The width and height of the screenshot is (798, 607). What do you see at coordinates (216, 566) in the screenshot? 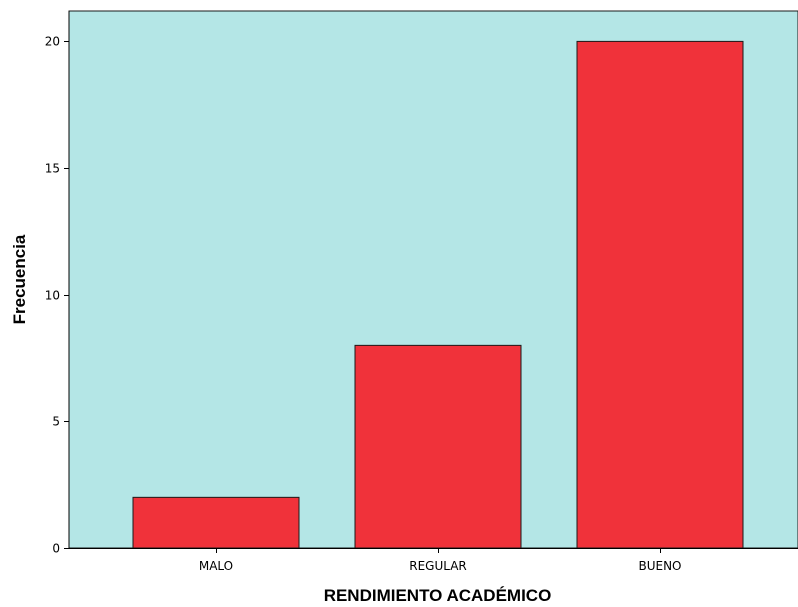
I see `x-tick-label-malo: MALO` at bounding box center [216, 566].